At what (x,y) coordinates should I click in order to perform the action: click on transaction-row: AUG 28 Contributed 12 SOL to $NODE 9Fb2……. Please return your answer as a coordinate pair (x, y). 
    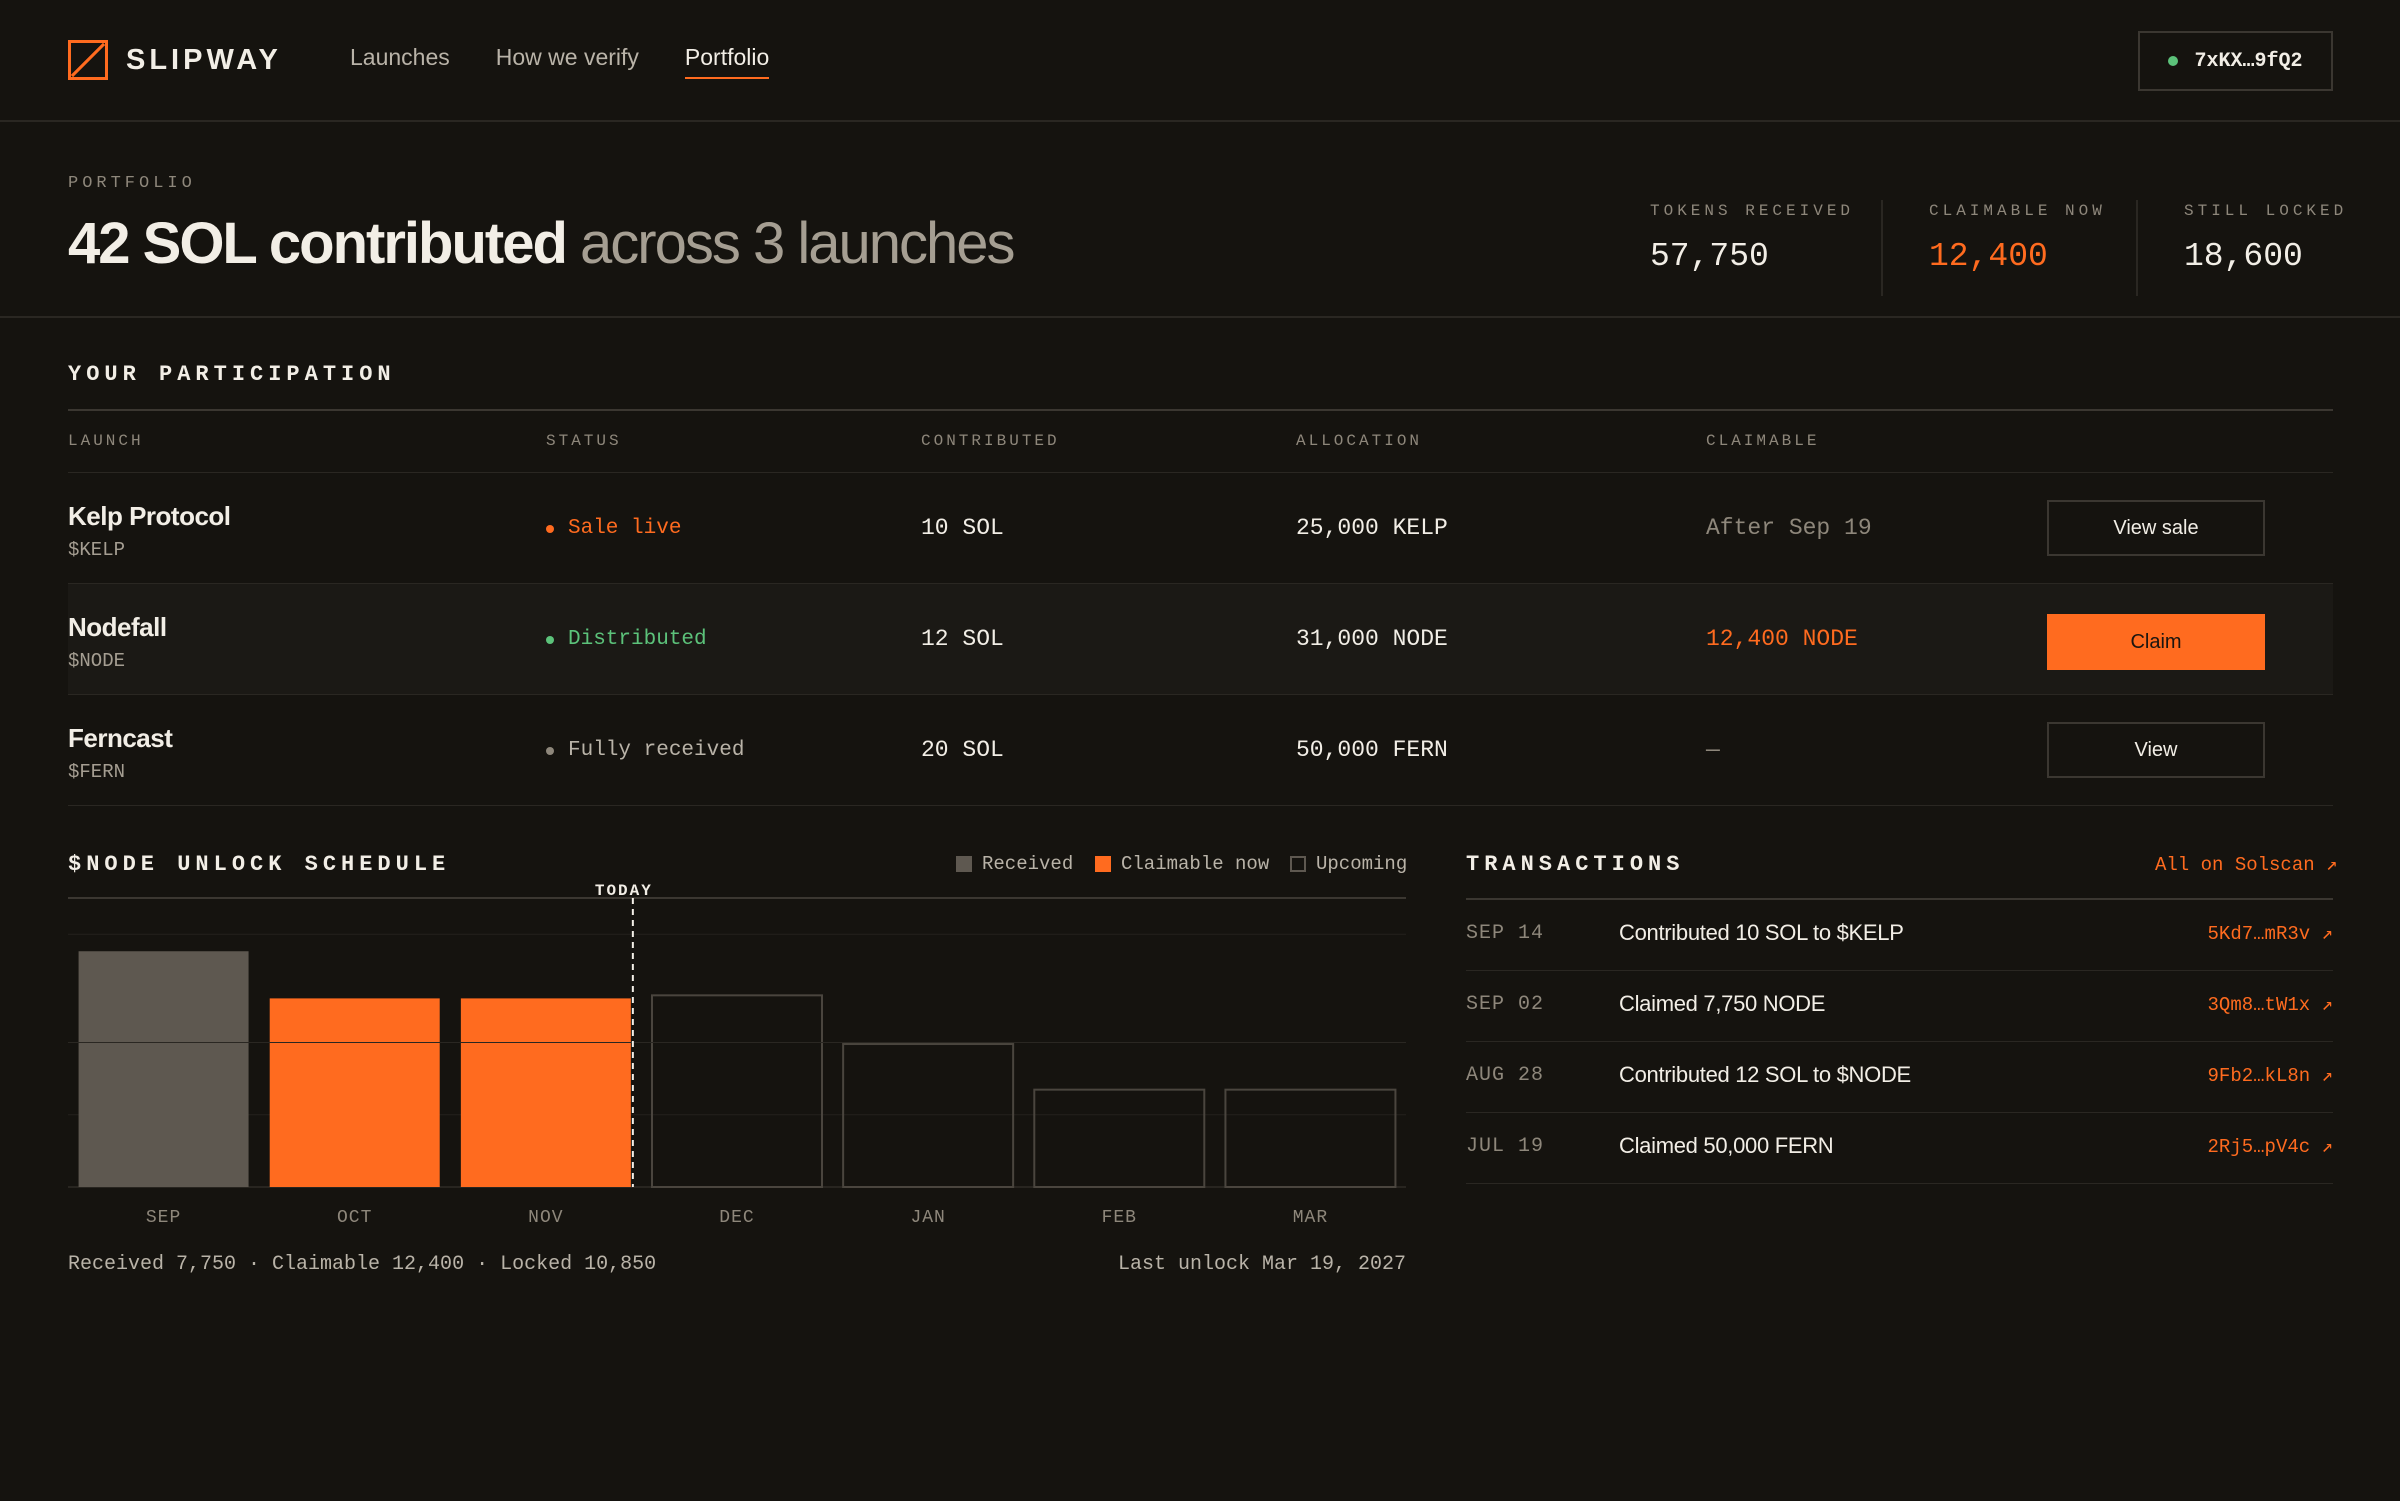
    Looking at the image, I should click on (1899, 1077).